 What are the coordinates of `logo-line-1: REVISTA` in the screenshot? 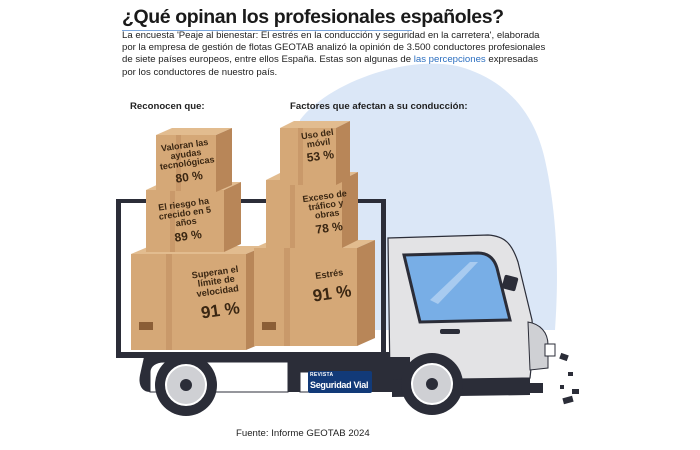 It's located at (322, 375).